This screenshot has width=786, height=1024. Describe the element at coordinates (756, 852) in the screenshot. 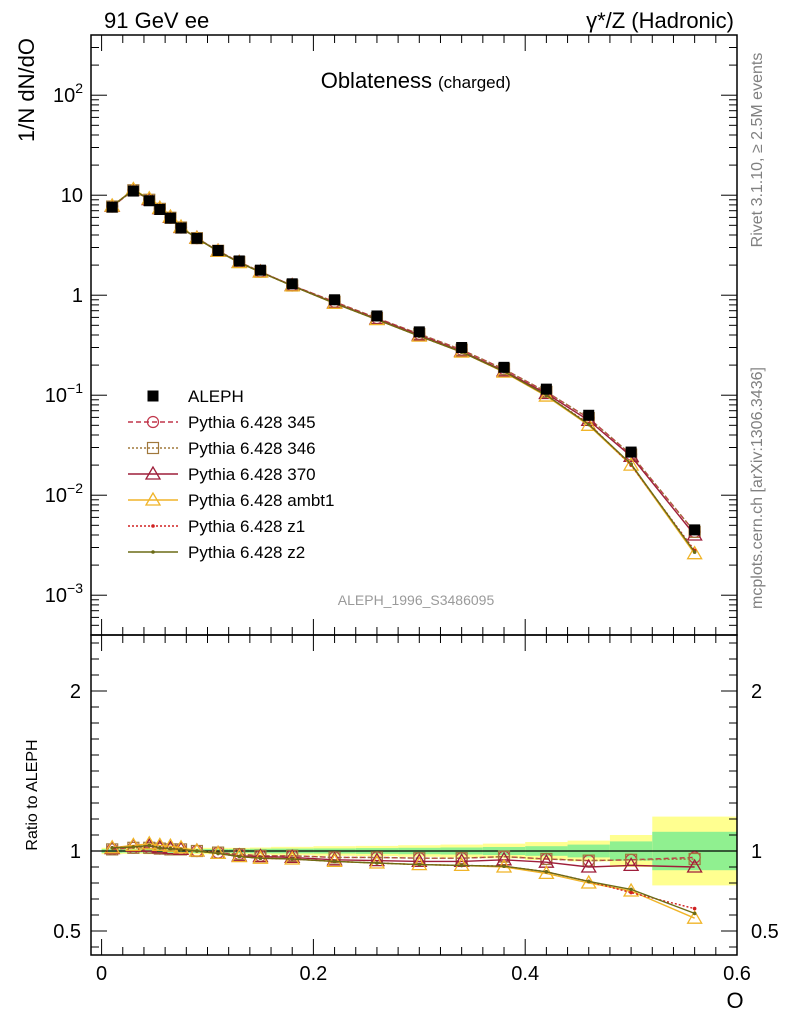

I see `ratio-y-tick-label-right: 1` at that location.